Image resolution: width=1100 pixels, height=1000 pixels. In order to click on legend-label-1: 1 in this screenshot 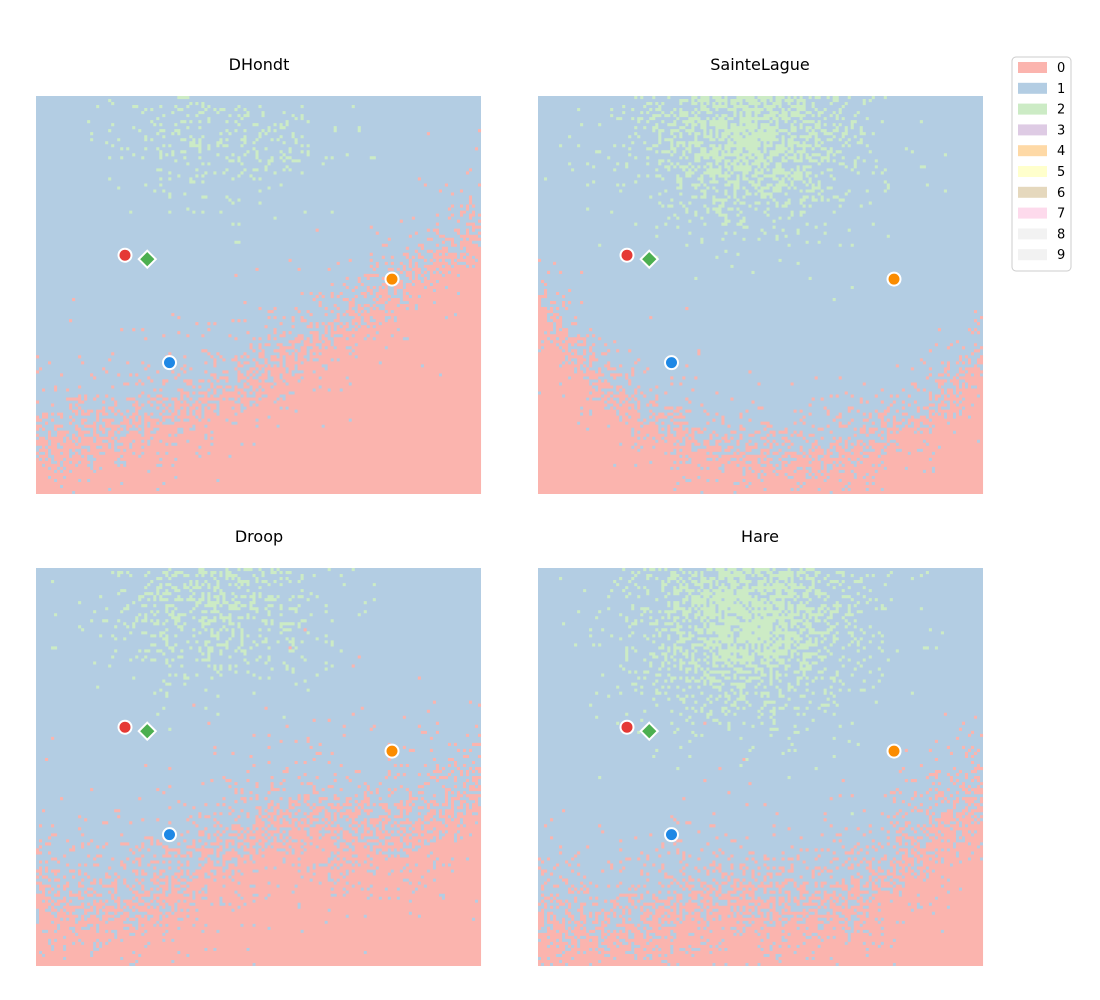, I will do `click(1061, 89)`.